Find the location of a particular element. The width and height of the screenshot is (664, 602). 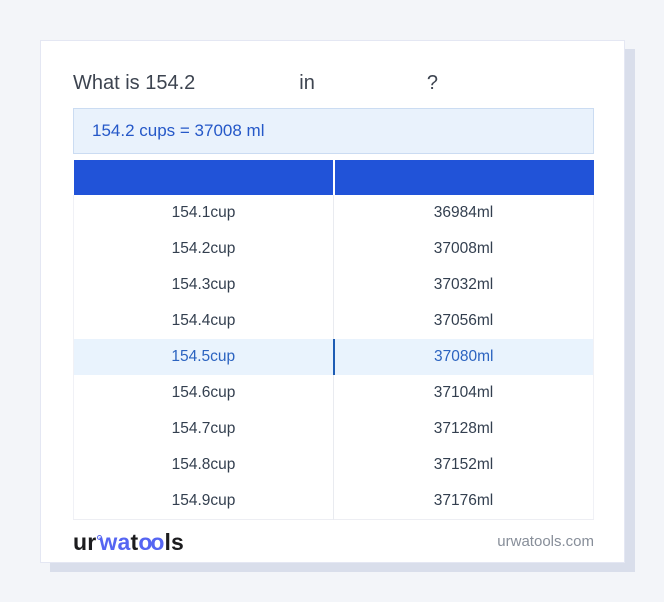

cup-value: 154.8cup is located at coordinates (203, 465).